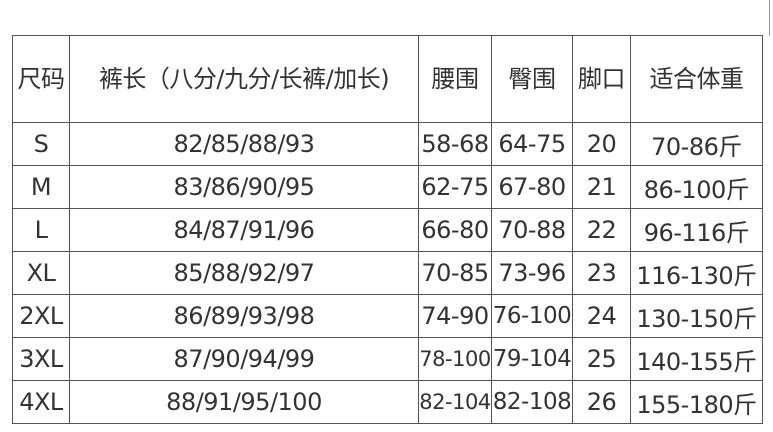 The height and width of the screenshot is (432, 773). What do you see at coordinates (244, 273) in the screenshot?
I see `size-cell: 85/88/92/97` at bounding box center [244, 273].